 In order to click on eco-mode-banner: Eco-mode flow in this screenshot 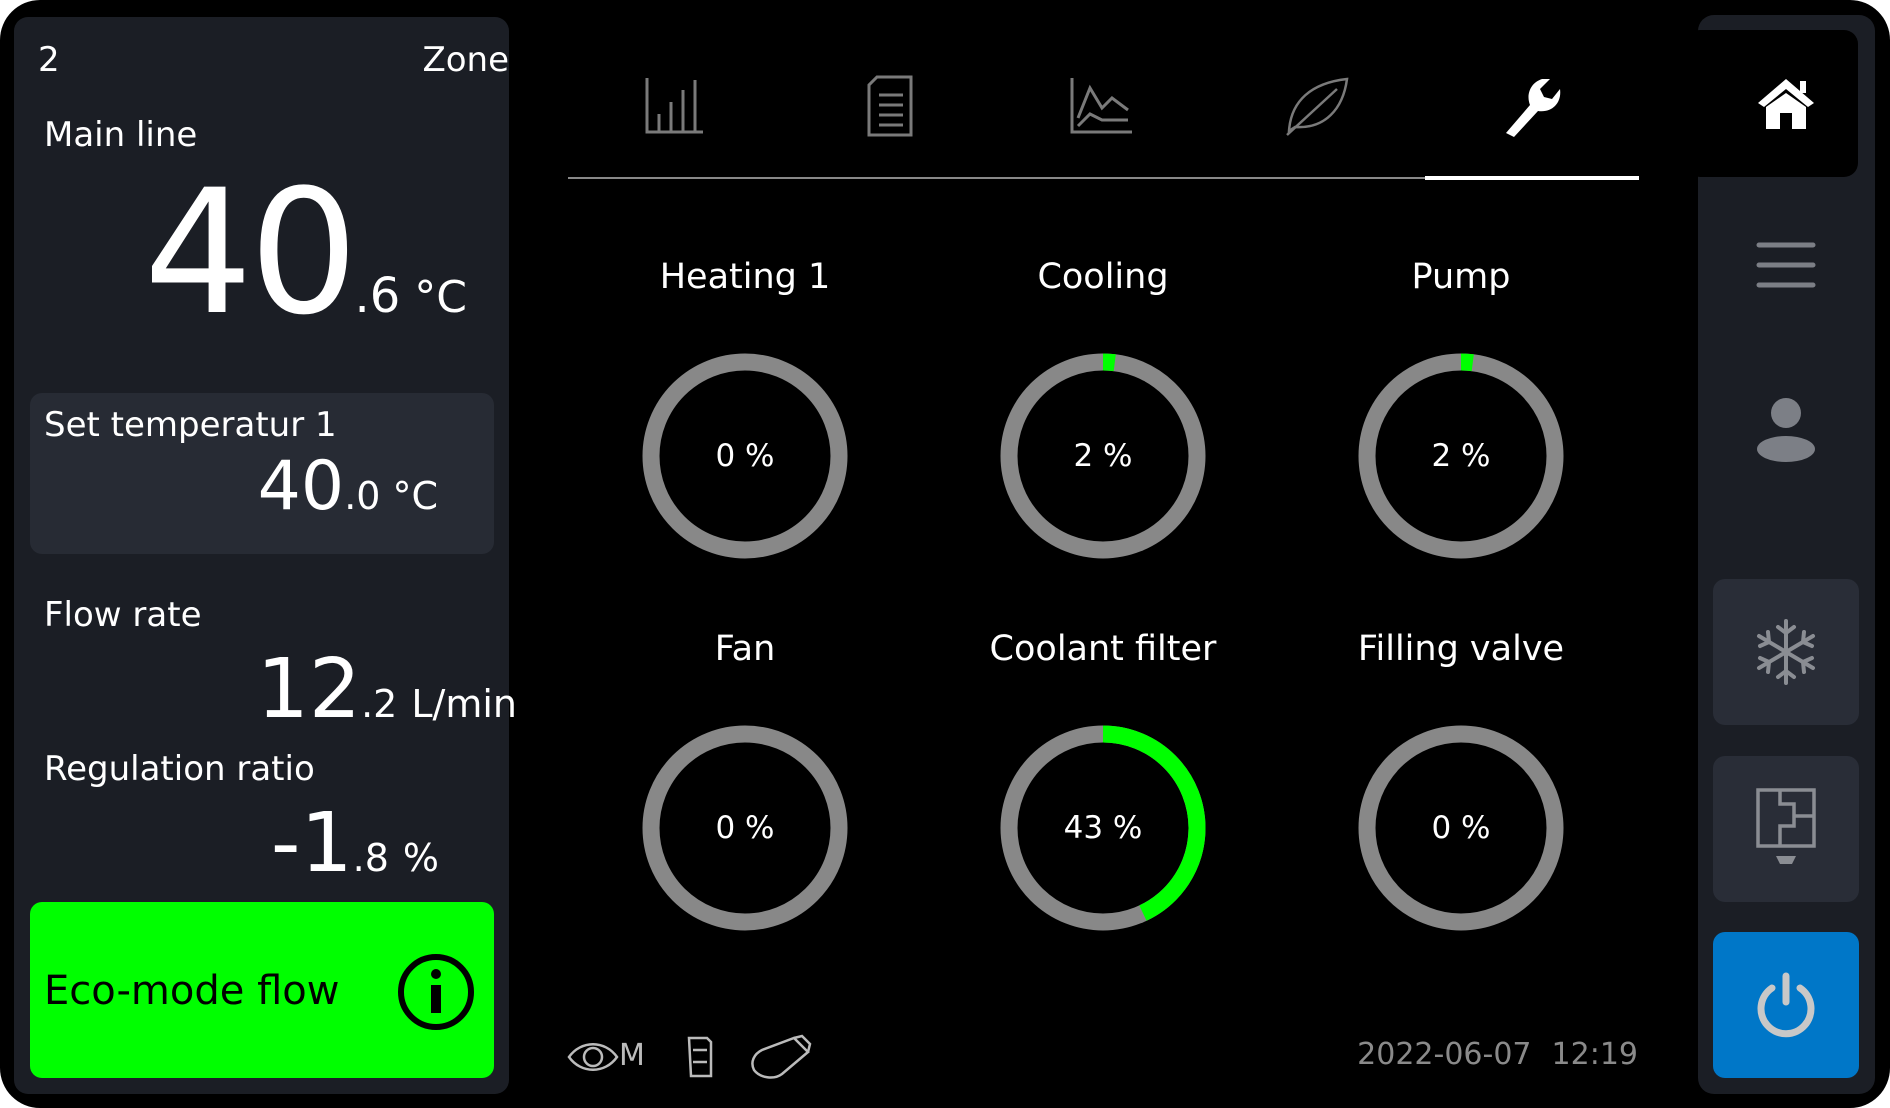, I will do `click(262, 990)`.